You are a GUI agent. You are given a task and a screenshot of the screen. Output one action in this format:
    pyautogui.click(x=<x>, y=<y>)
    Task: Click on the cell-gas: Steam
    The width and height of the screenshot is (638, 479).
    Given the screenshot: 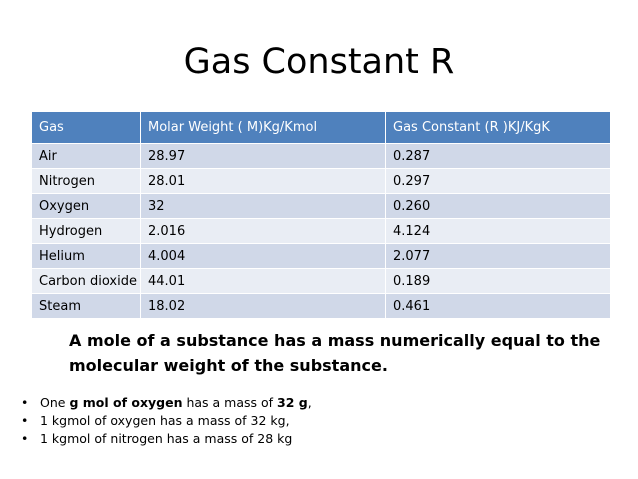 What is the action you would take?
    pyautogui.click(x=86, y=306)
    